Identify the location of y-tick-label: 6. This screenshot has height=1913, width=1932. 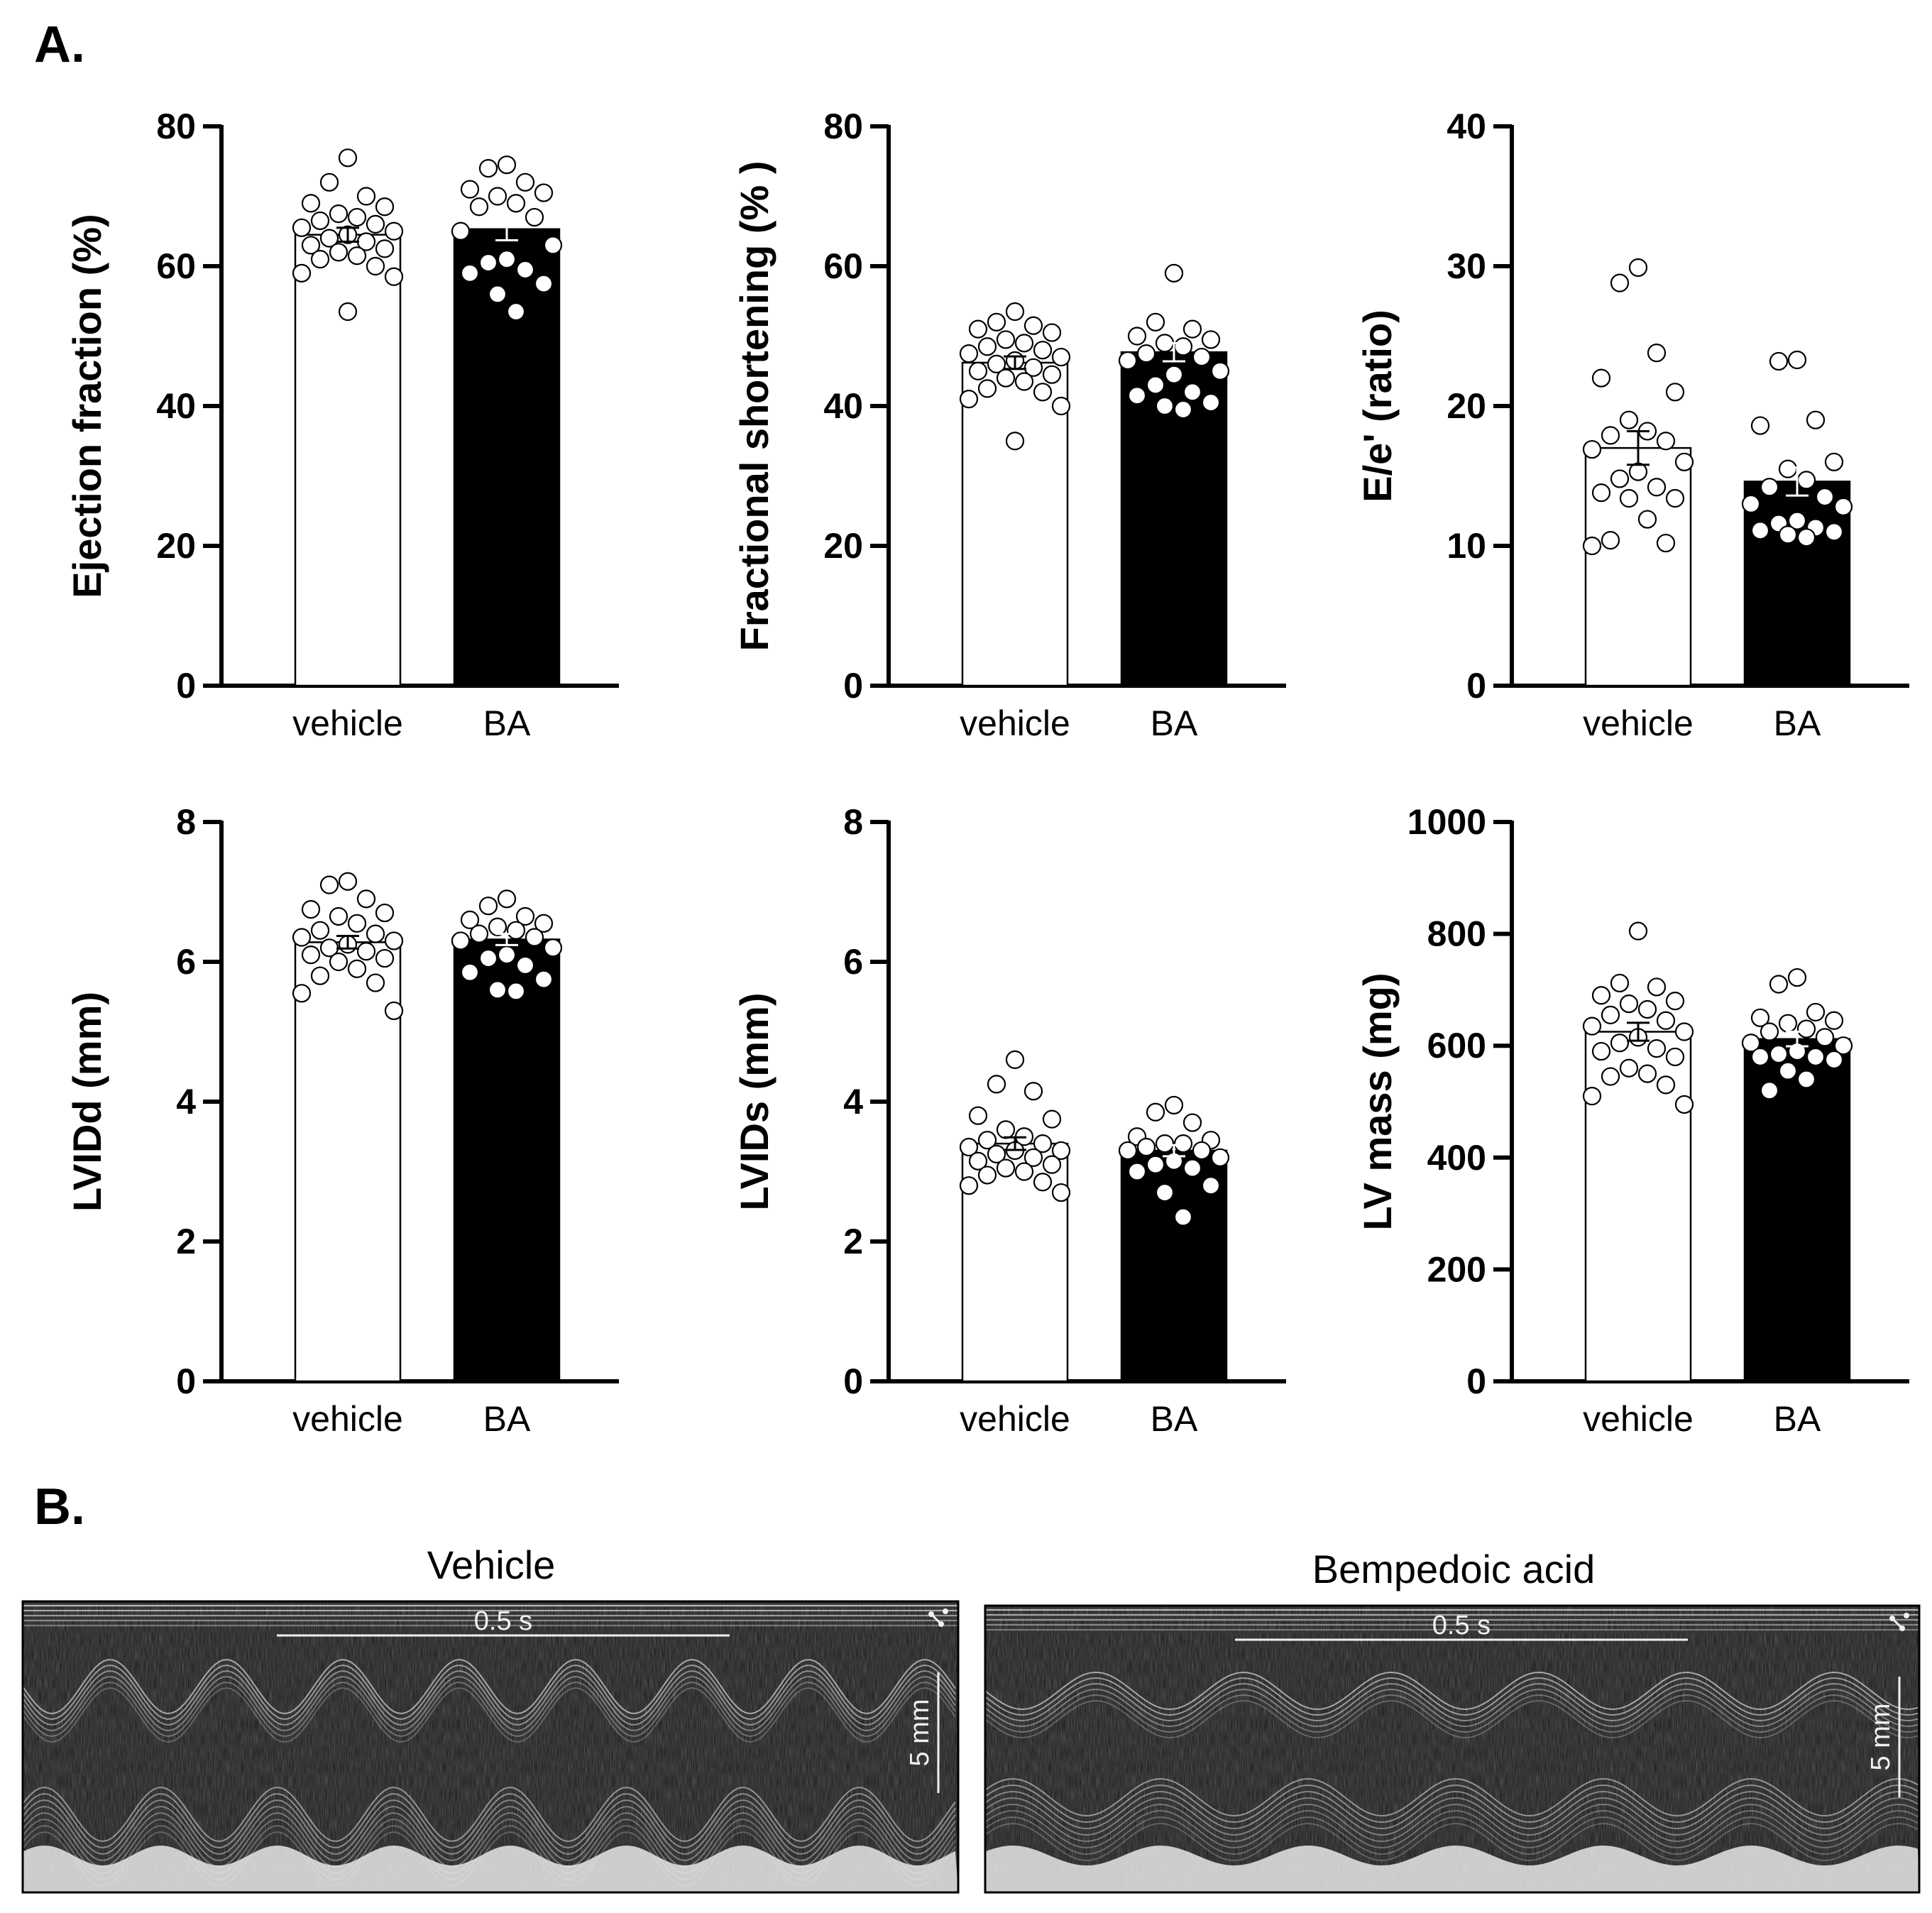
(186, 962).